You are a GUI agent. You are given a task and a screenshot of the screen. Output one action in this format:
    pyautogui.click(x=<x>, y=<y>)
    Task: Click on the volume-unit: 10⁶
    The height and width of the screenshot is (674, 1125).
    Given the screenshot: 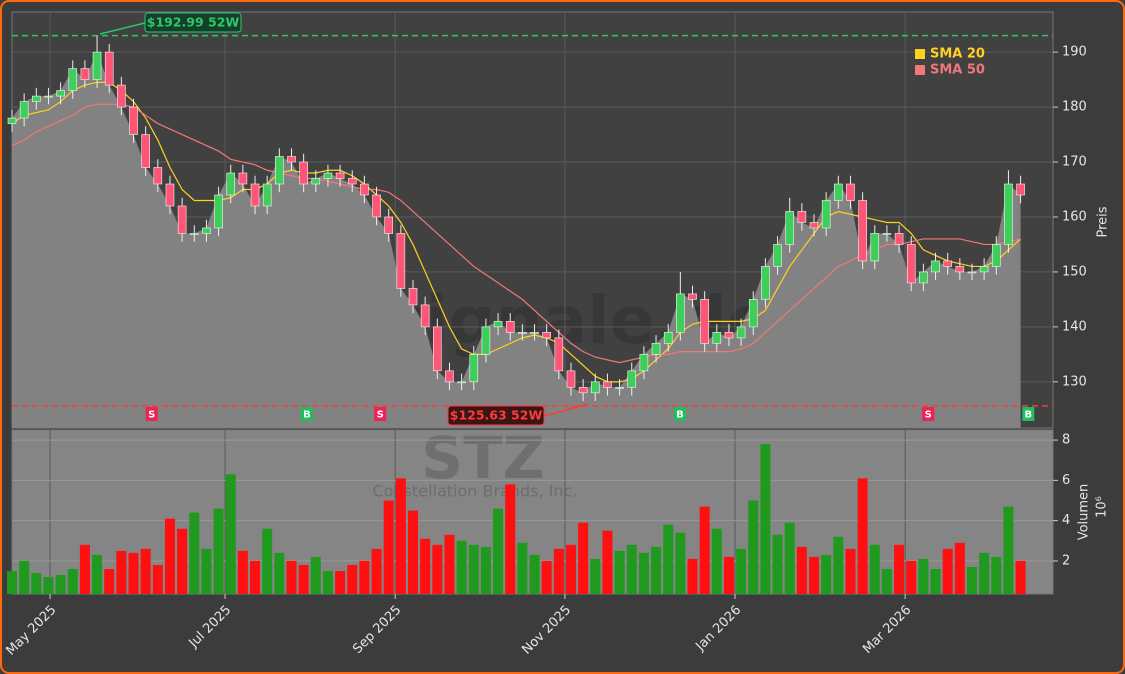 What is the action you would take?
    pyautogui.click(x=1102, y=507)
    